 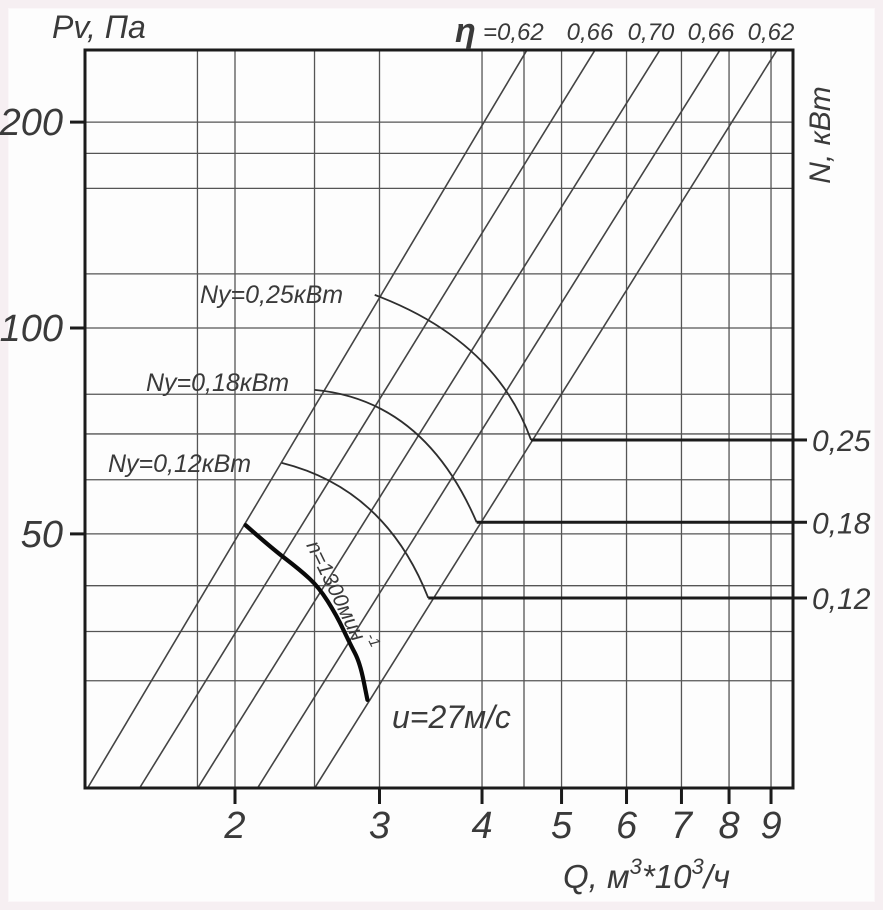 I want to click on x-axis-title: Q, м3*103/ч, so click(x=646, y=874).